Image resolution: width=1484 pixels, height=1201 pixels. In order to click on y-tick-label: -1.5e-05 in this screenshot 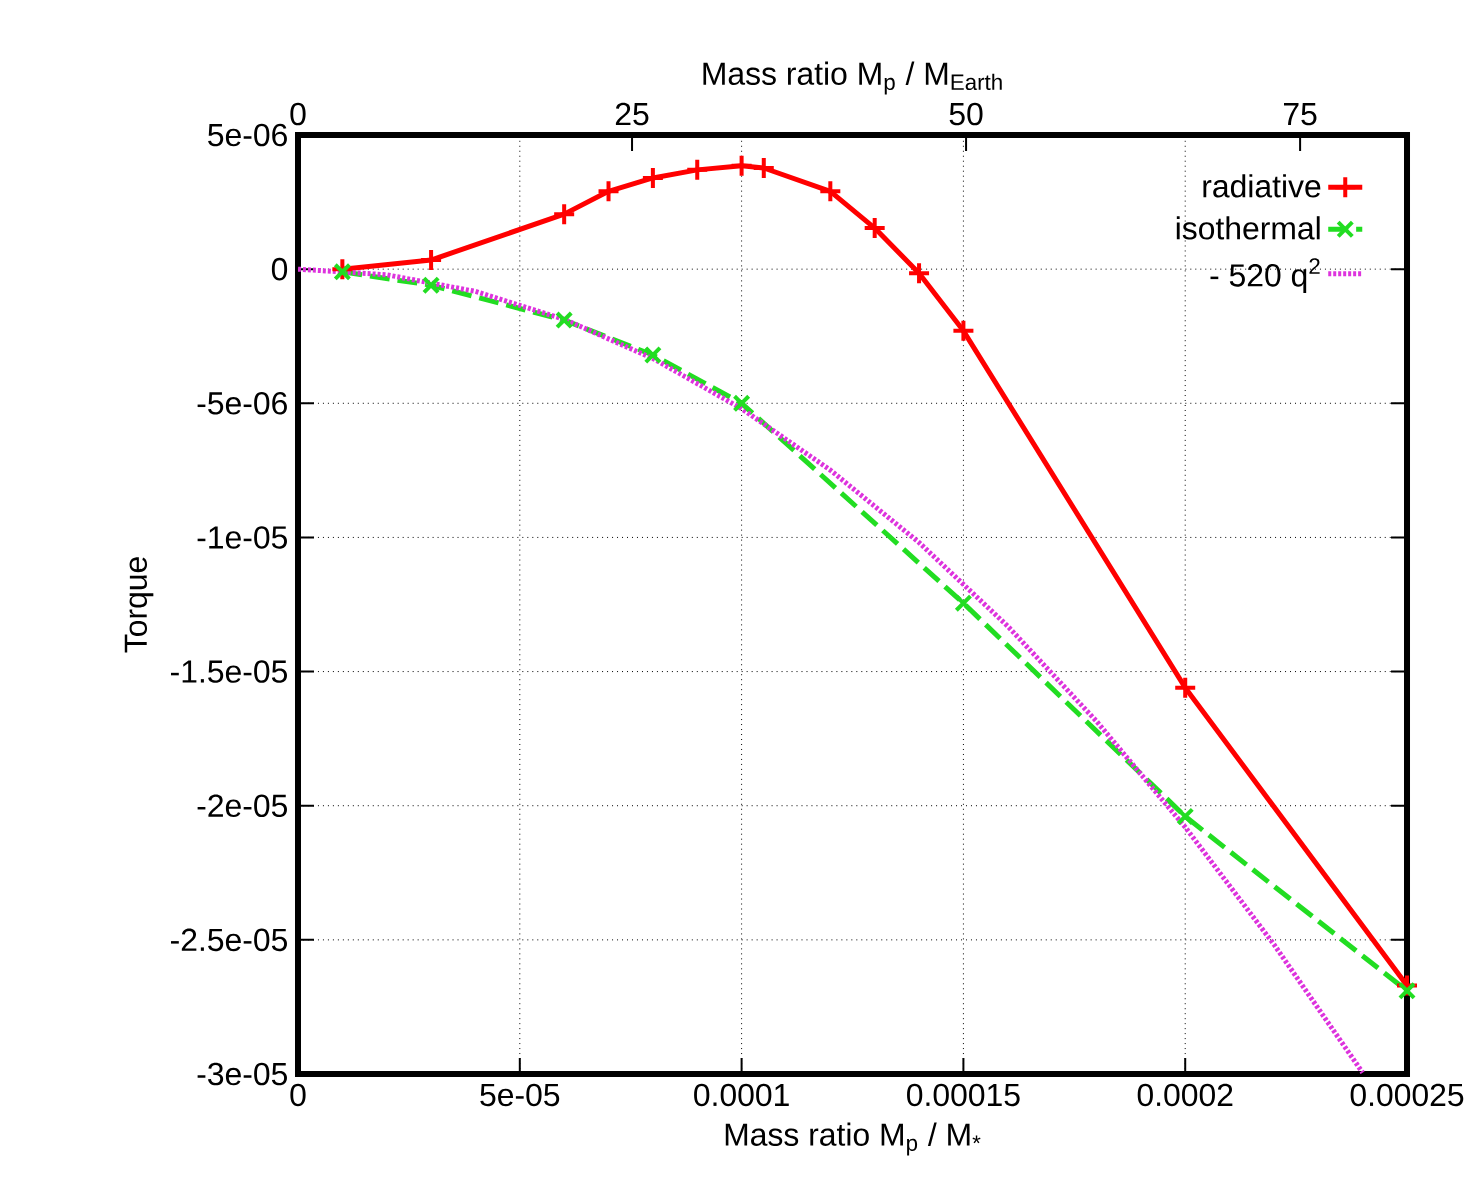, I will do `click(229, 671)`.